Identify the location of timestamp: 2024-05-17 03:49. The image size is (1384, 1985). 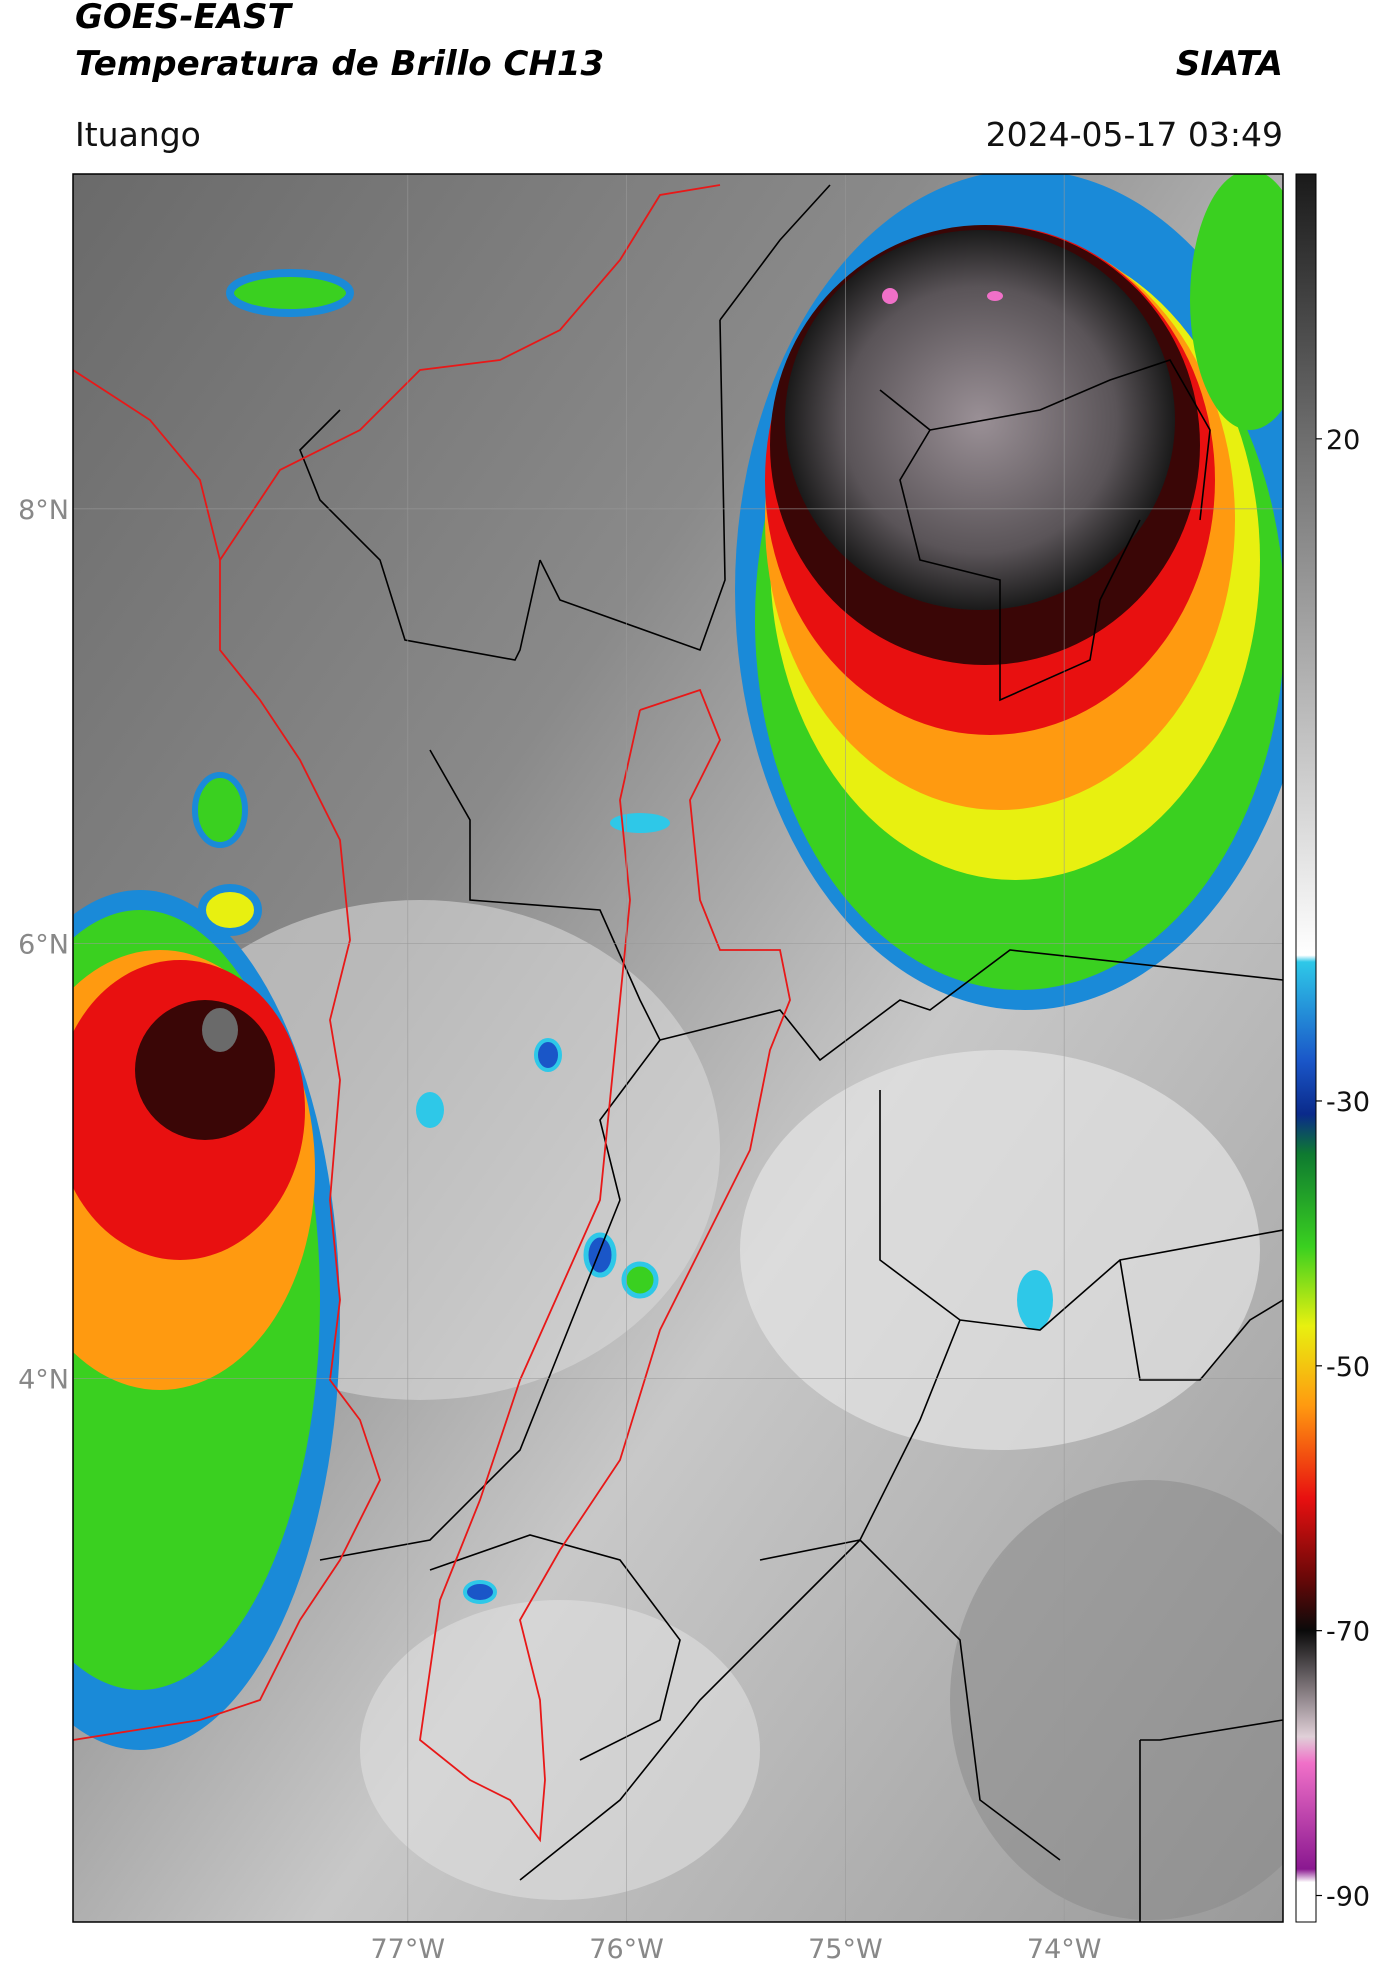
(1134, 134).